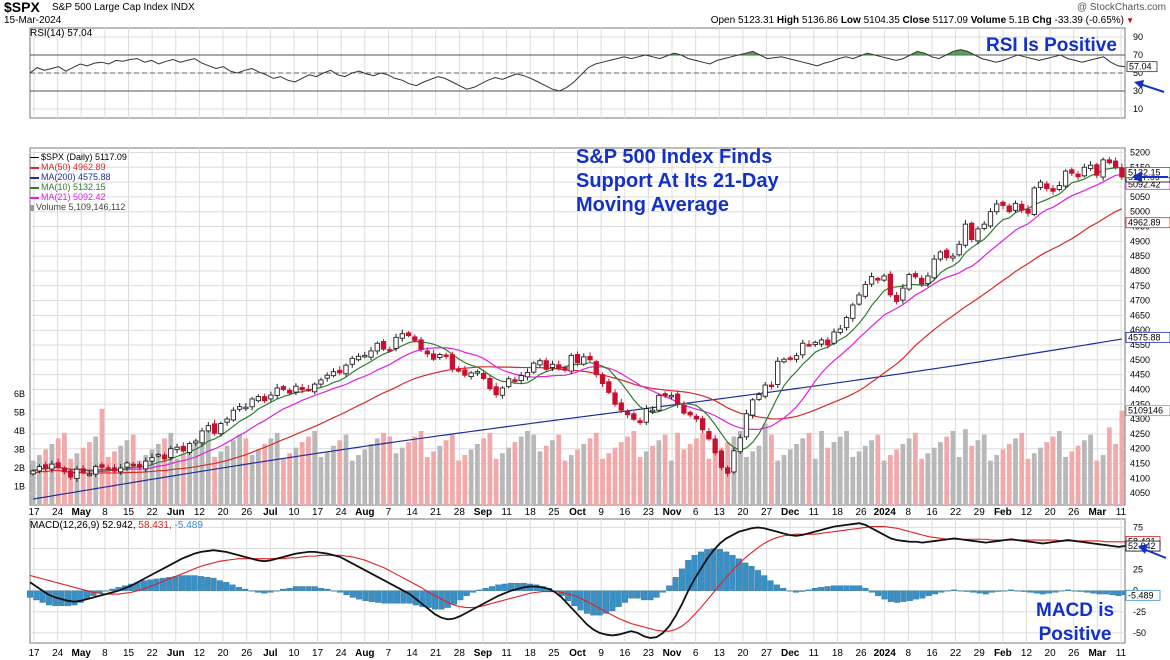 Image resolution: width=1170 pixels, height=660 pixels. What do you see at coordinates (200, 512) in the screenshot?
I see `x-tick-label: 12` at bounding box center [200, 512].